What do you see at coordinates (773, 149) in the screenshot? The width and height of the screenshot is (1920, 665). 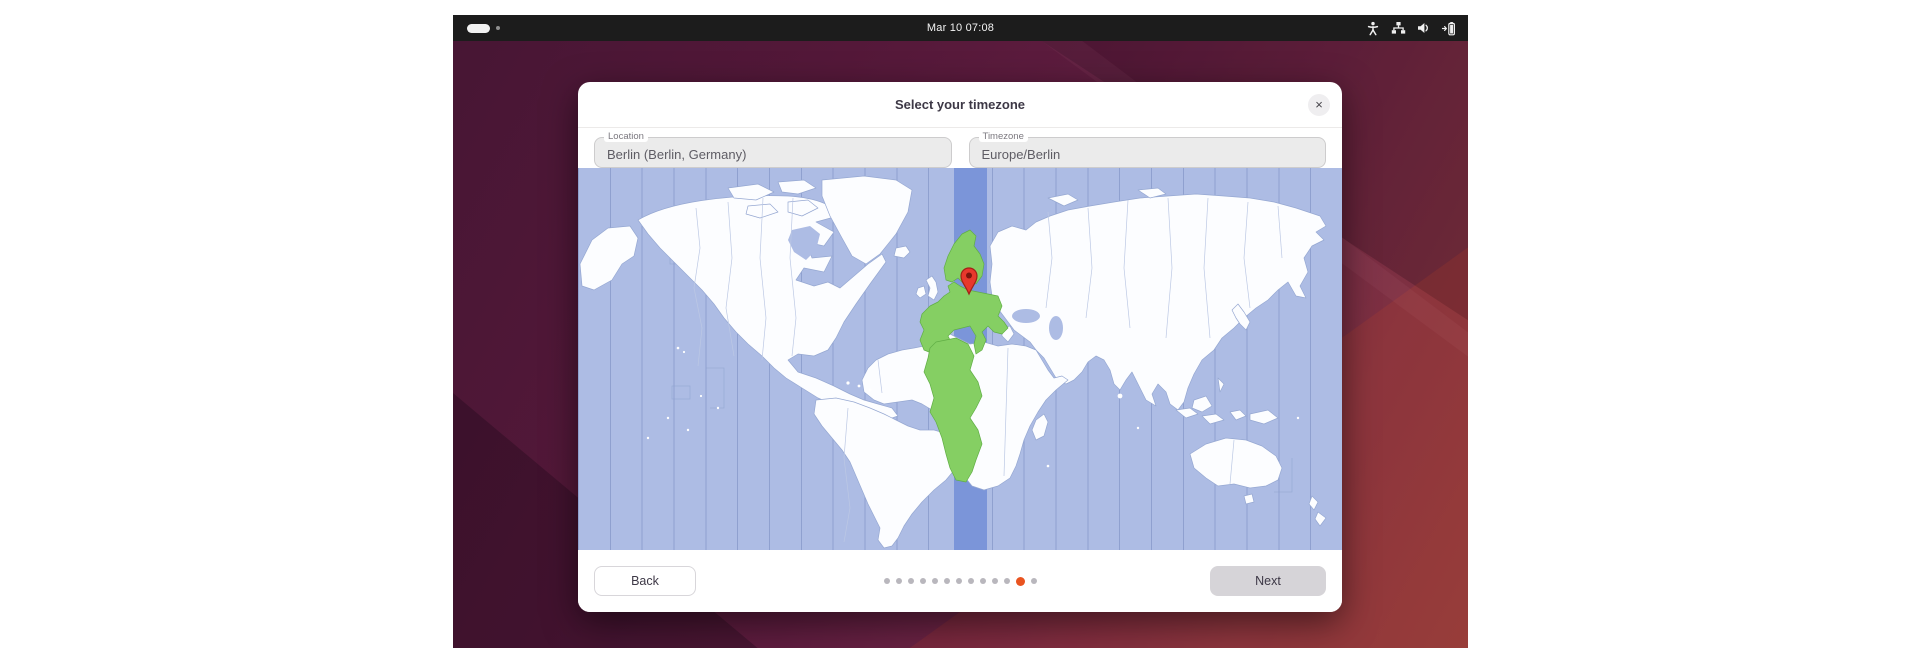 I see `location-field: Location Berlin (Berlin, Germany)` at bounding box center [773, 149].